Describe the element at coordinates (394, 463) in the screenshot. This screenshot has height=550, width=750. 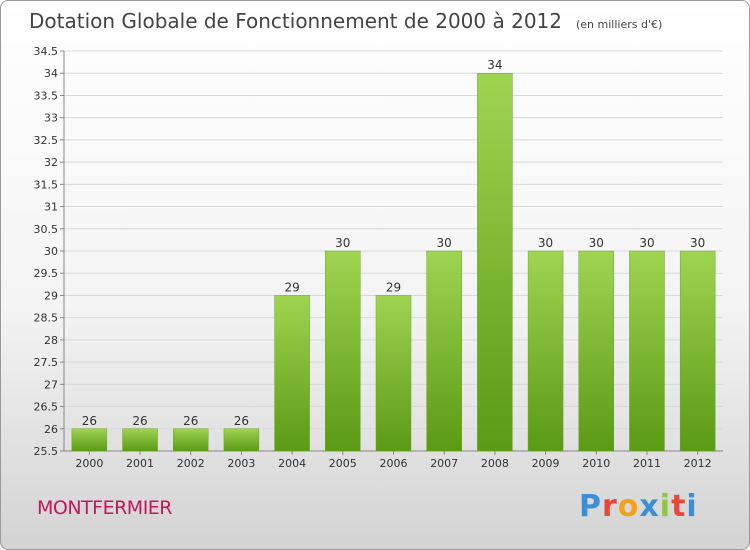
I see `x-tick-label: 2006` at that location.